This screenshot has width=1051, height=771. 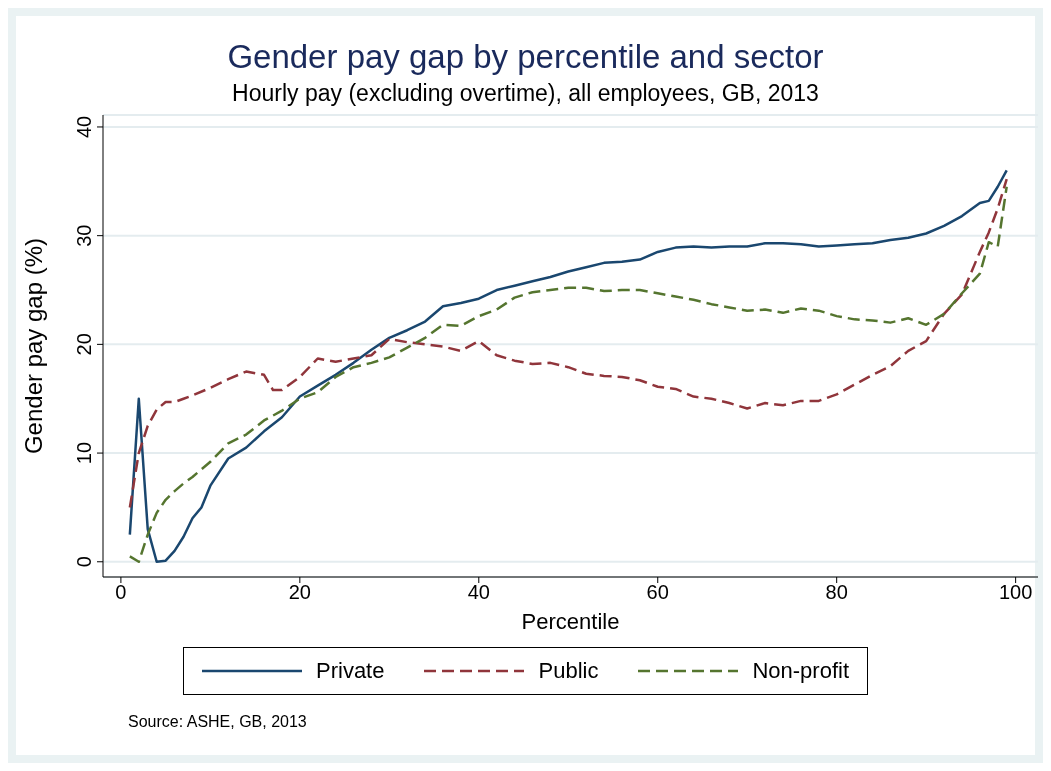 What do you see at coordinates (218, 722) in the screenshot?
I see `source-note: Source: ASHE, GB, 2013` at bounding box center [218, 722].